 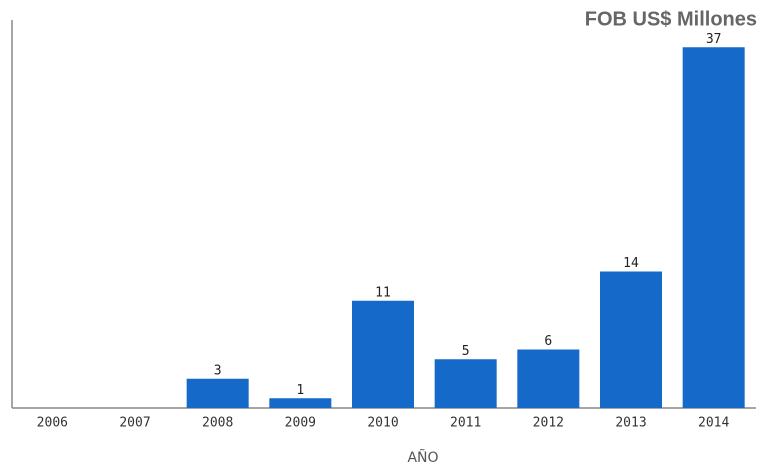 I want to click on data-label: 6, so click(x=548, y=341).